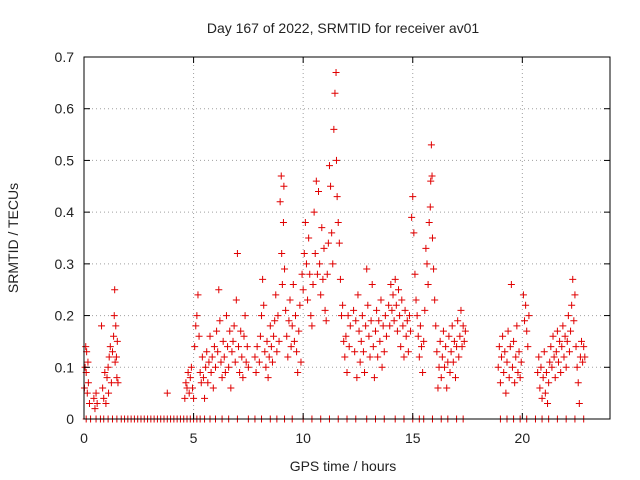 This screenshot has width=640, height=480. What do you see at coordinates (65, 57) in the screenshot?
I see `y-tick-label: 0.7` at bounding box center [65, 57].